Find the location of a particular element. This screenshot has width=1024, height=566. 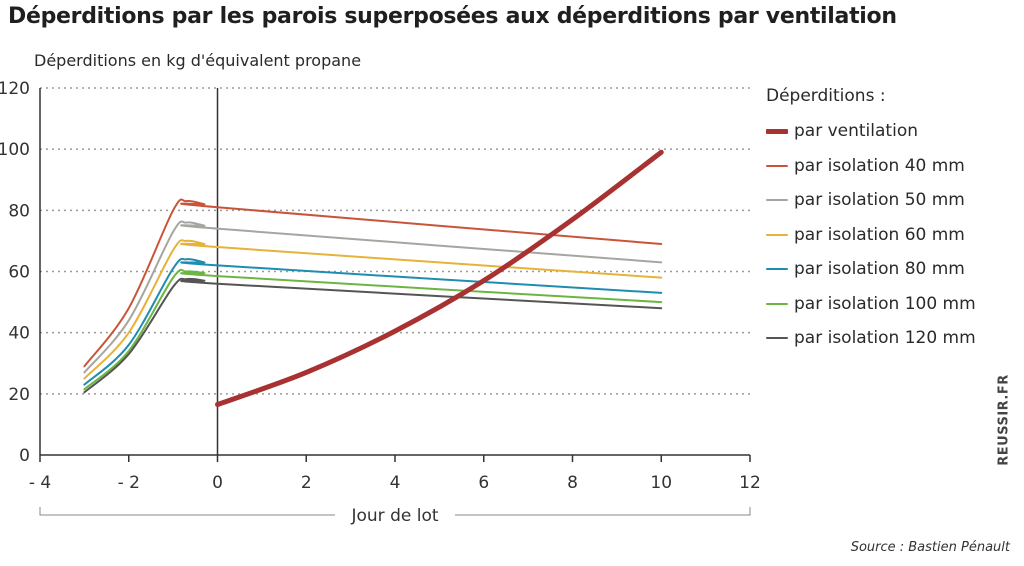

y-axis-label: Déperditions en kg d'équivalent propane is located at coordinates (198, 60).